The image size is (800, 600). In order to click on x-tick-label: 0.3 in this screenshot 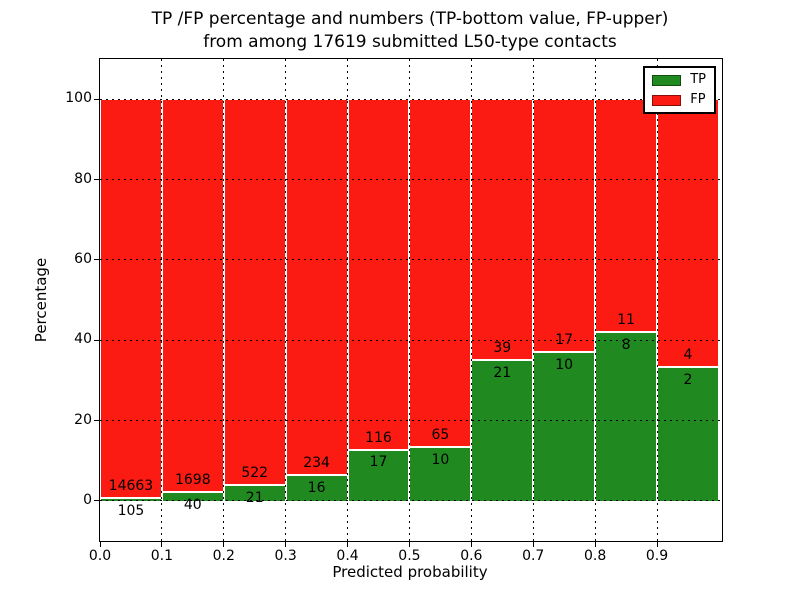, I will do `click(285, 556)`.